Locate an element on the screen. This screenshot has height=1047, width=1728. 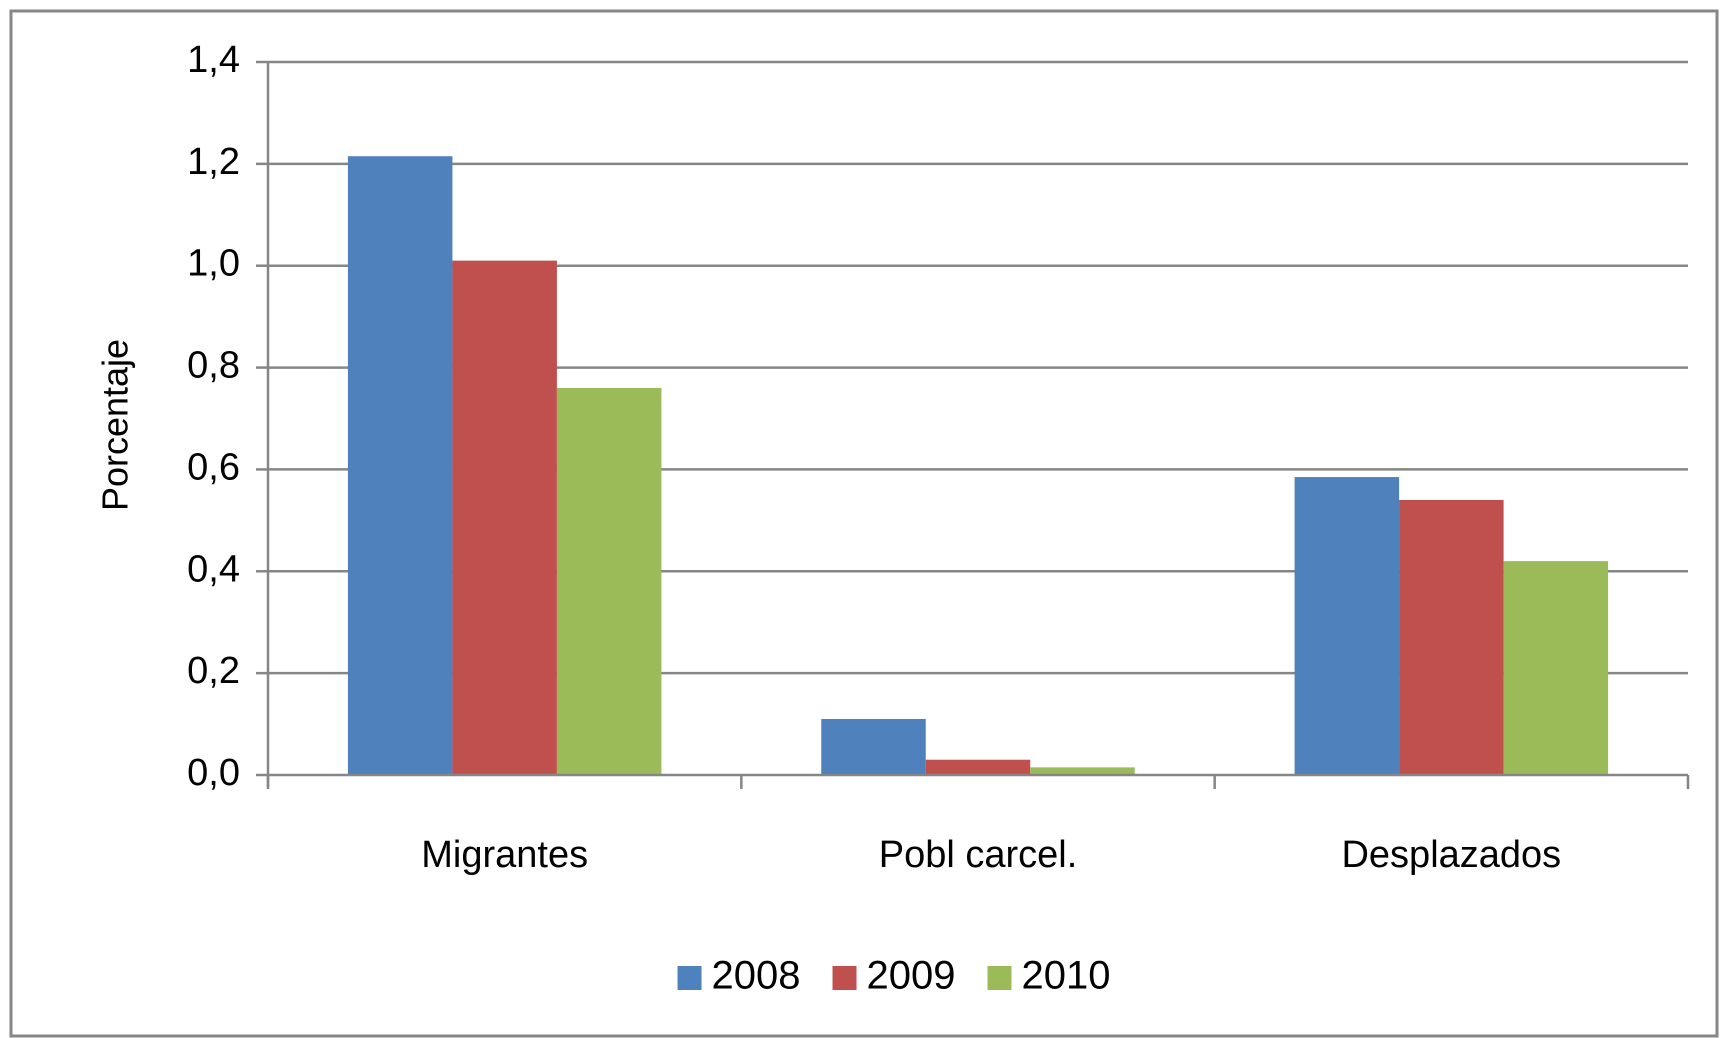
x-category-label: Pobl carcel. is located at coordinates (978, 855).